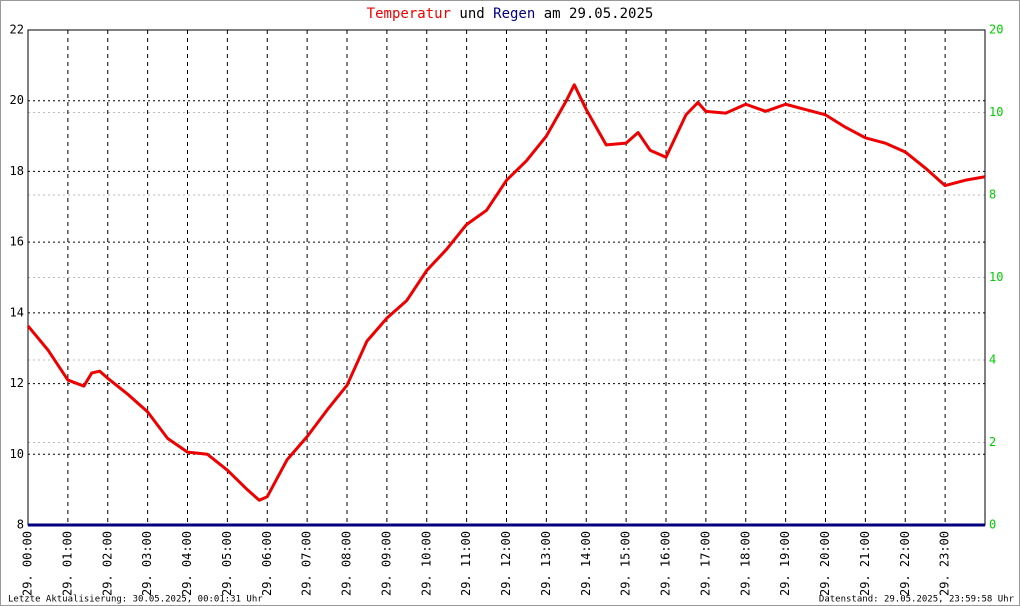  Describe the element at coordinates (917, 600) in the screenshot. I see `footer-right: Datenstand: 29.05.2025, 23:59:58 Uhr` at that location.